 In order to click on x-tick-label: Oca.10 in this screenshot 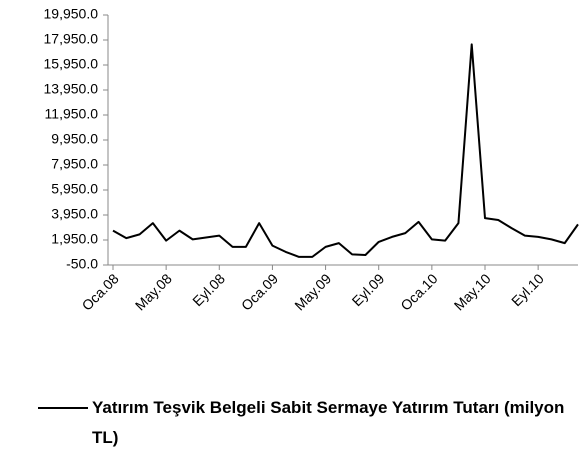, I will do `click(418, 291)`.